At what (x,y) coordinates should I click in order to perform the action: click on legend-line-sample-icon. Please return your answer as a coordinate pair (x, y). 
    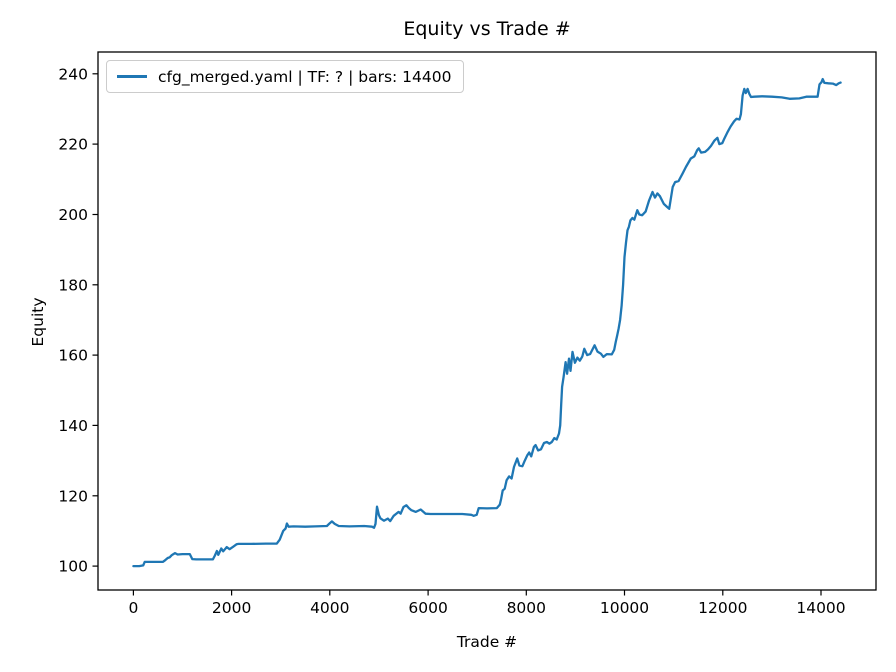
    Looking at the image, I should click on (132, 76).